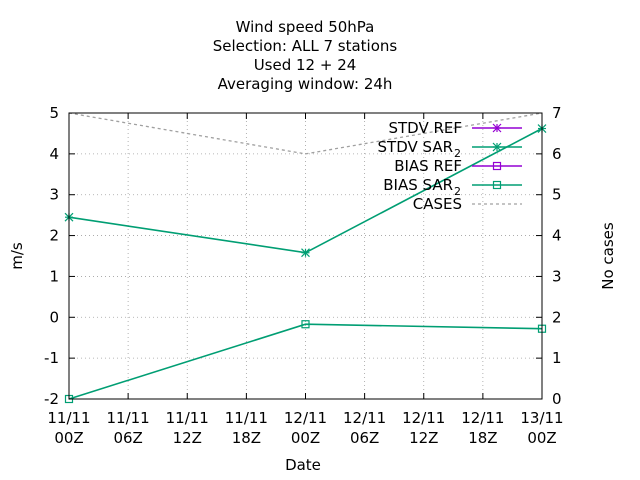 The width and height of the screenshot is (640, 480). What do you see at coordinates (54, 154) in the screenshot?
I see `y-tick-label: 4` at bounding box center [54, 154].